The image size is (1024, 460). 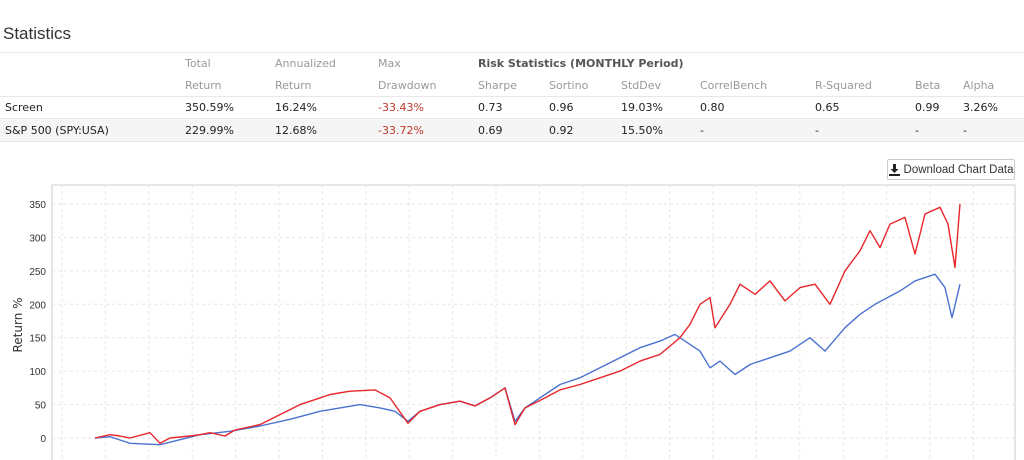 I want to click on column-header: Sharpe, so click(x=497, y=85).